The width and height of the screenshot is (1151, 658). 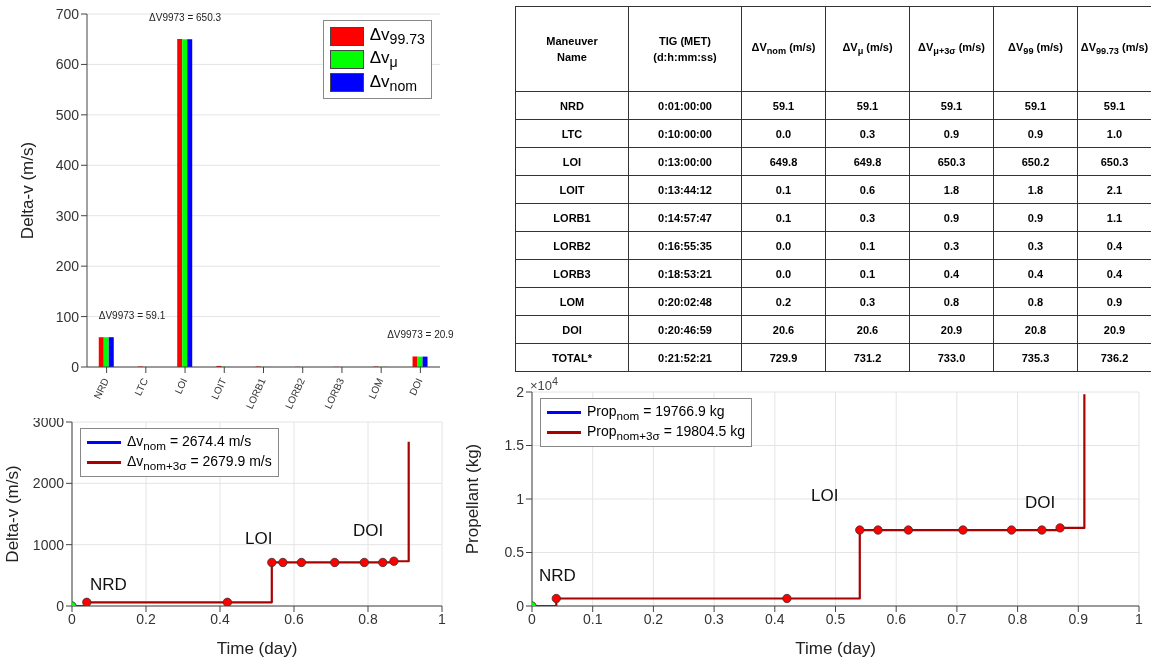 I want to click on legend-label: Δv$_{nom}$, so click(x=393, y=83).